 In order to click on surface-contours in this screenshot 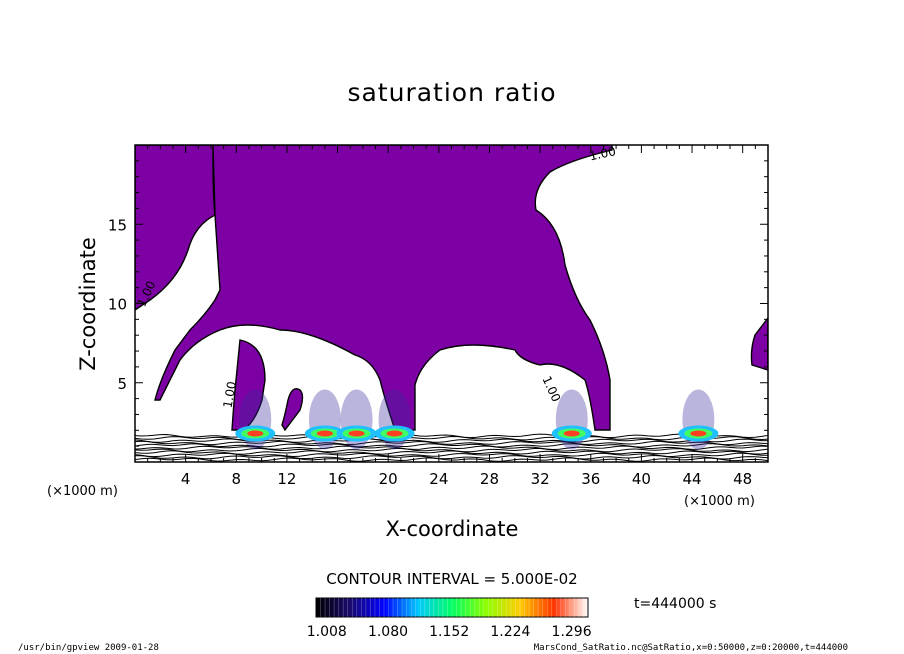, I will do `click(451, 447)`.